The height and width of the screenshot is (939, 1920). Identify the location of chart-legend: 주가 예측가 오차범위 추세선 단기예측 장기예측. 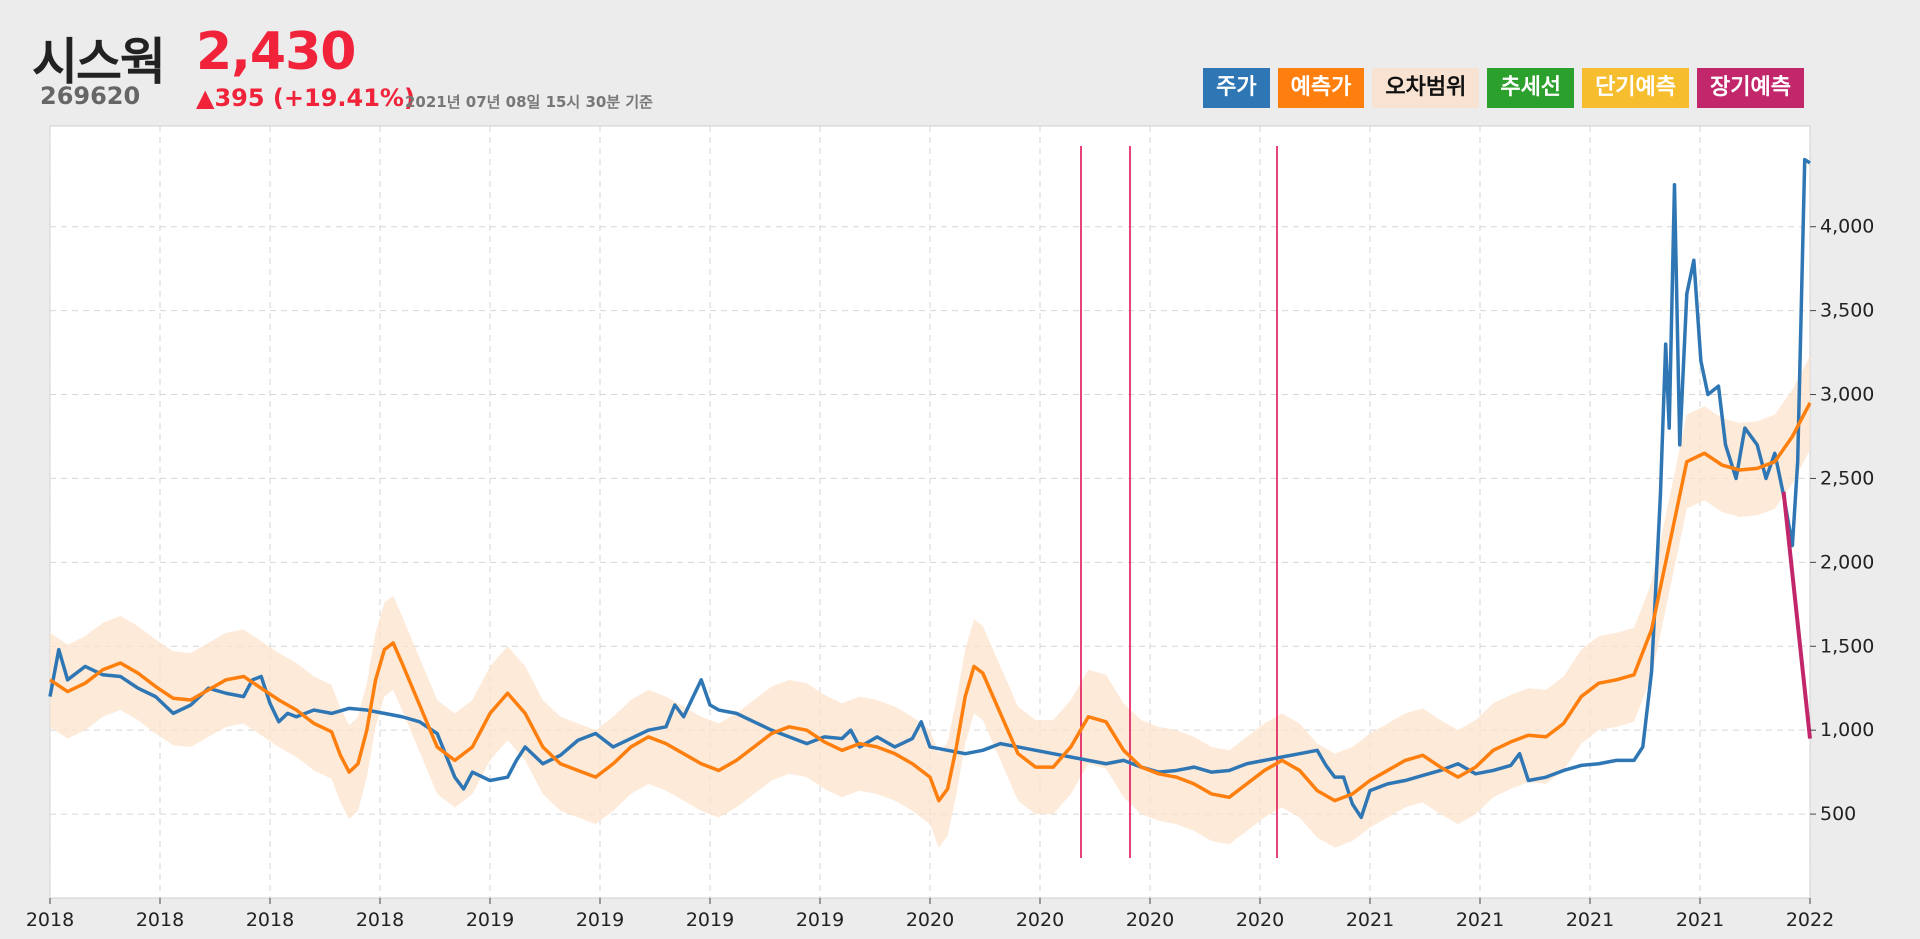
(1503, 88).